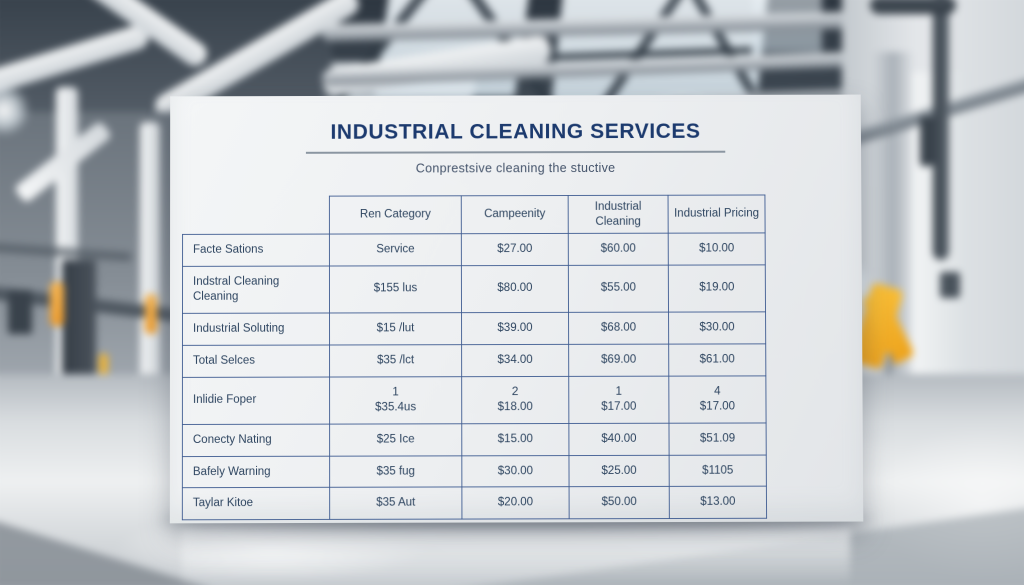 This screenshot has width=1024, height=585. Describe the element at coordinates (618, 360) in the screenshot. I see `price-cell: $69.00` at that location.